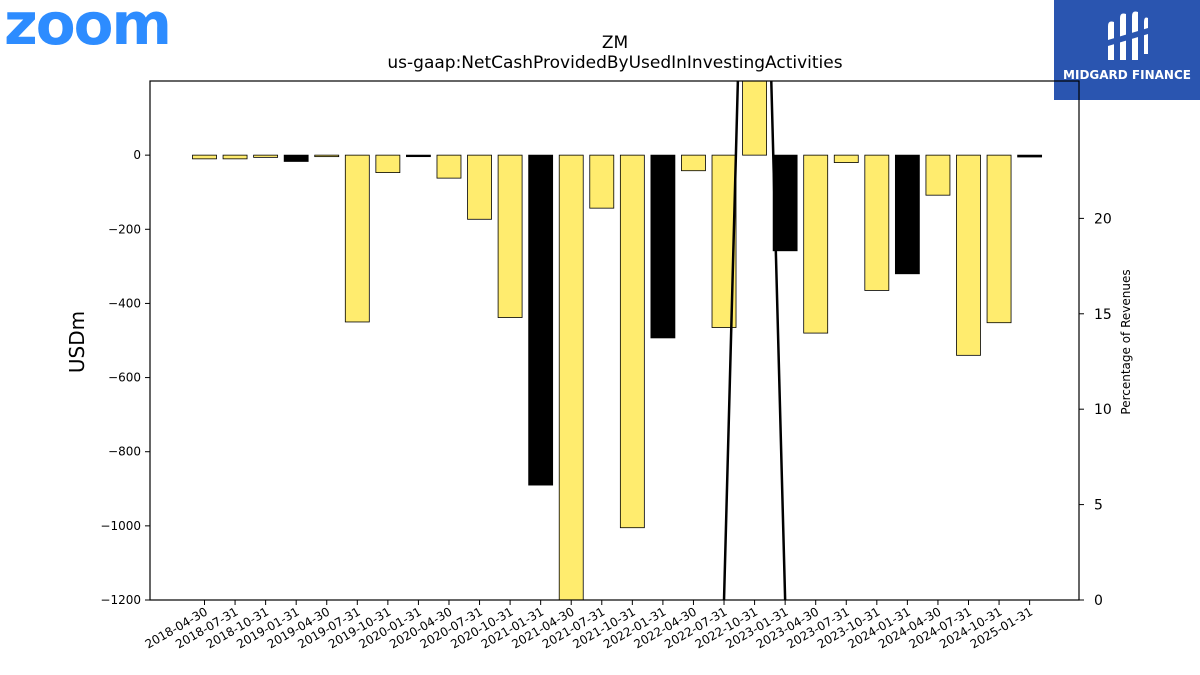 This screenshot has height=675, width=1200. I want to click on y-tick-label: −200, so click(124, 229).